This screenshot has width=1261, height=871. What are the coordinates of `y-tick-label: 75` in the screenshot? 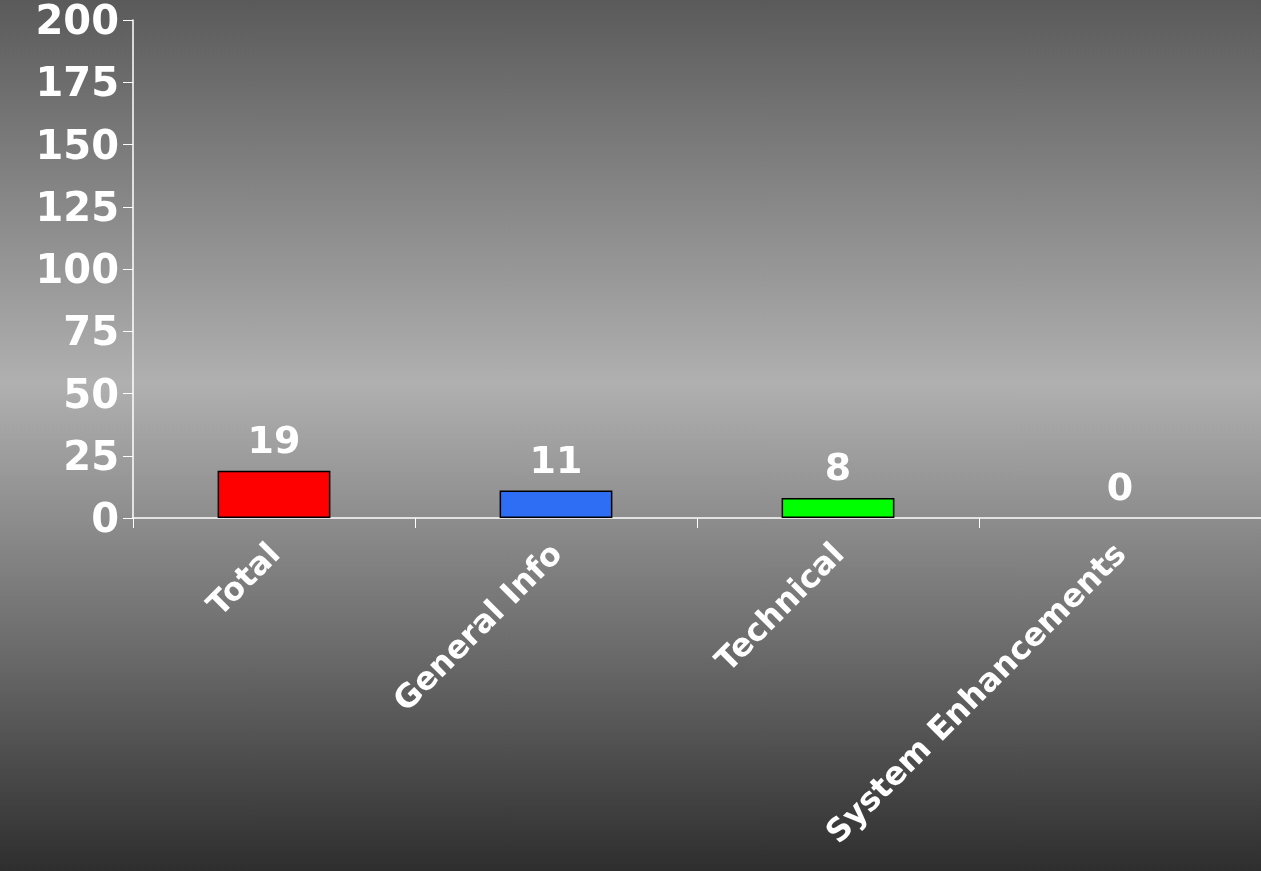 It's located at (91, 331).